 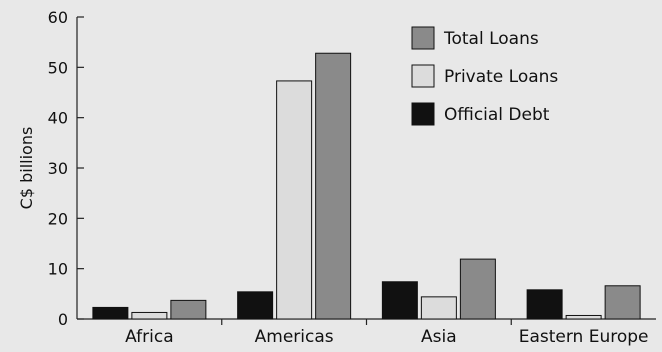 What do you see at coordinates (294, 200) in the screenshot?
I see `bar-americas-private-loans` at bounding box center [294, 200].